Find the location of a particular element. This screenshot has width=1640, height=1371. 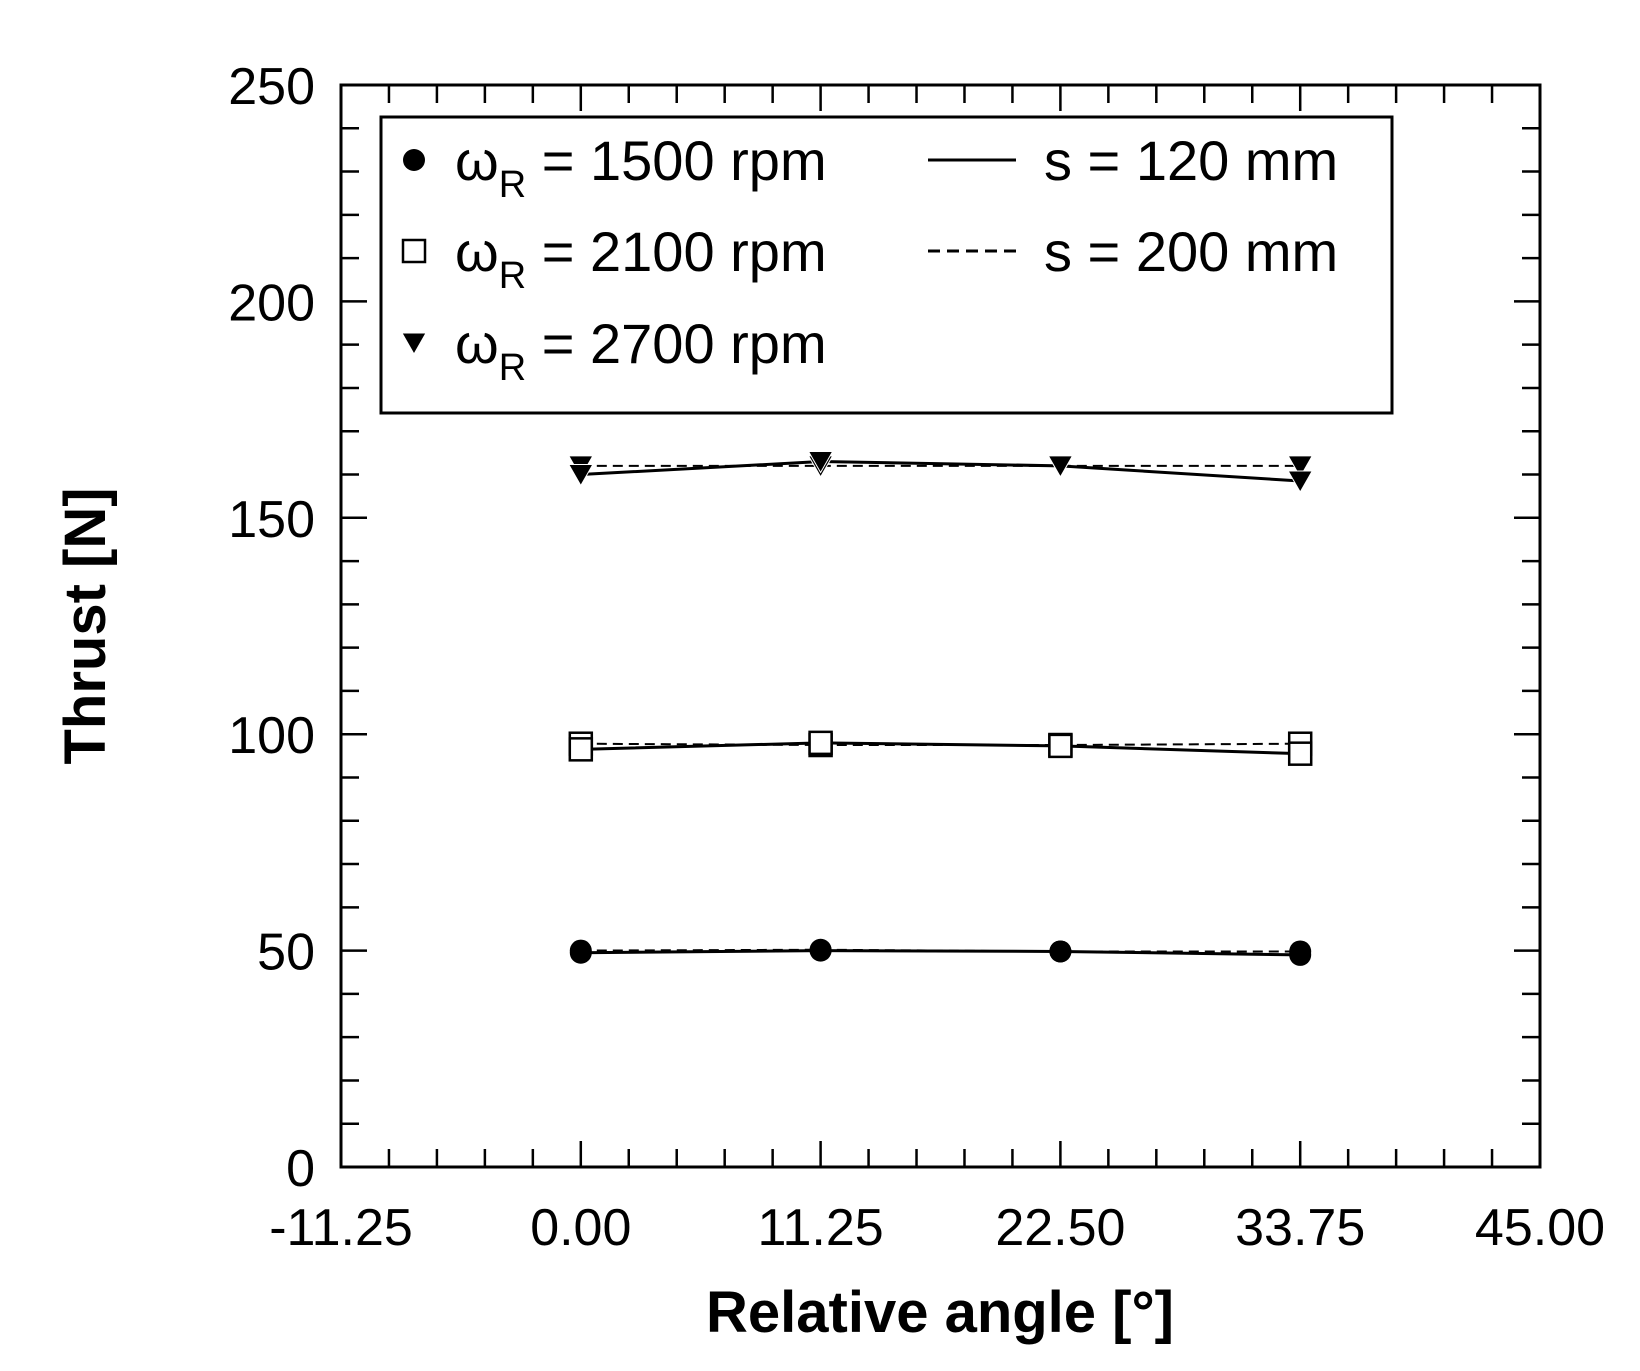

legend-label: ωR = 2700 rpm is located at coordinates (641, 350).